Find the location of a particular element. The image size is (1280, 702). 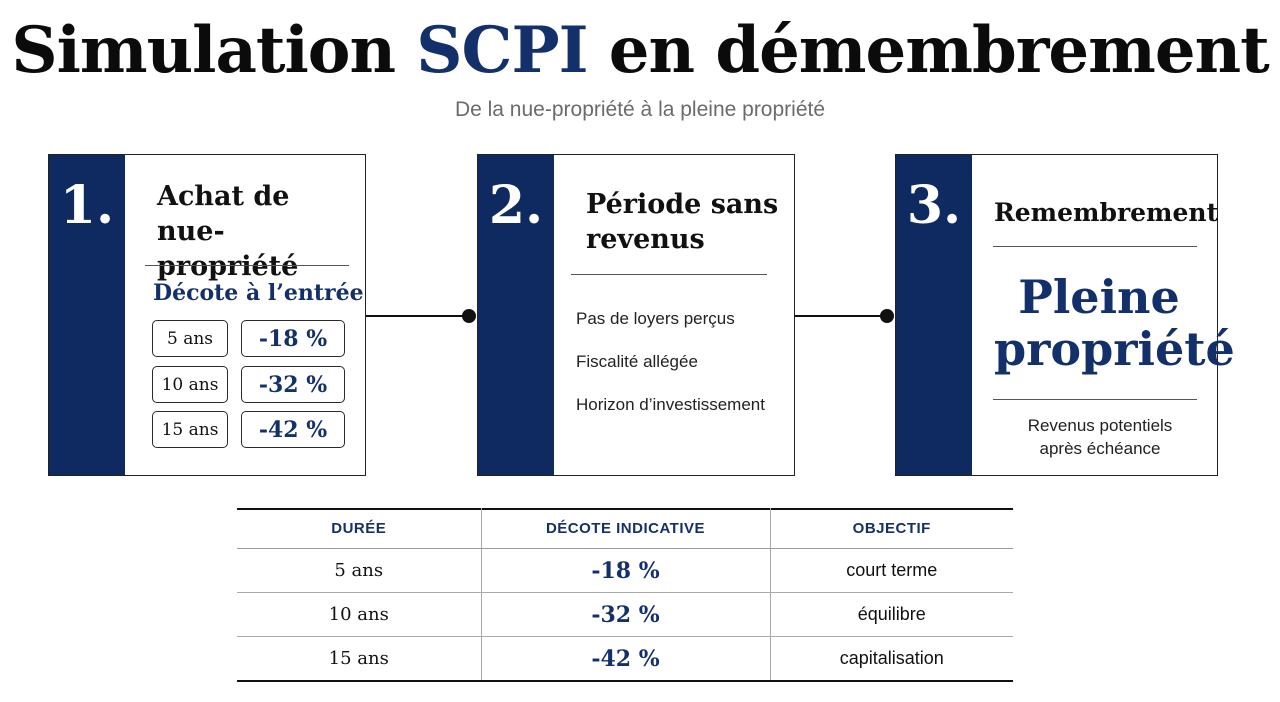

step-bullet: Pas de loyers perçus is located at coordinates (655, 318).